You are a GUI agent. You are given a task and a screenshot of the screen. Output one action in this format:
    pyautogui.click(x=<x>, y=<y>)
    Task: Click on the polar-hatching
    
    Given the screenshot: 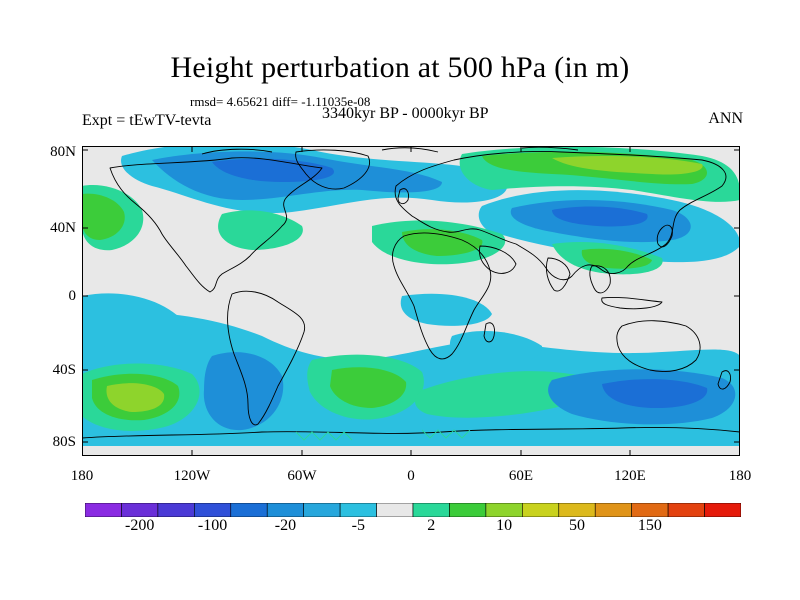 What is the action you would take?
    pyautogui.click(x=383, y=435)
    